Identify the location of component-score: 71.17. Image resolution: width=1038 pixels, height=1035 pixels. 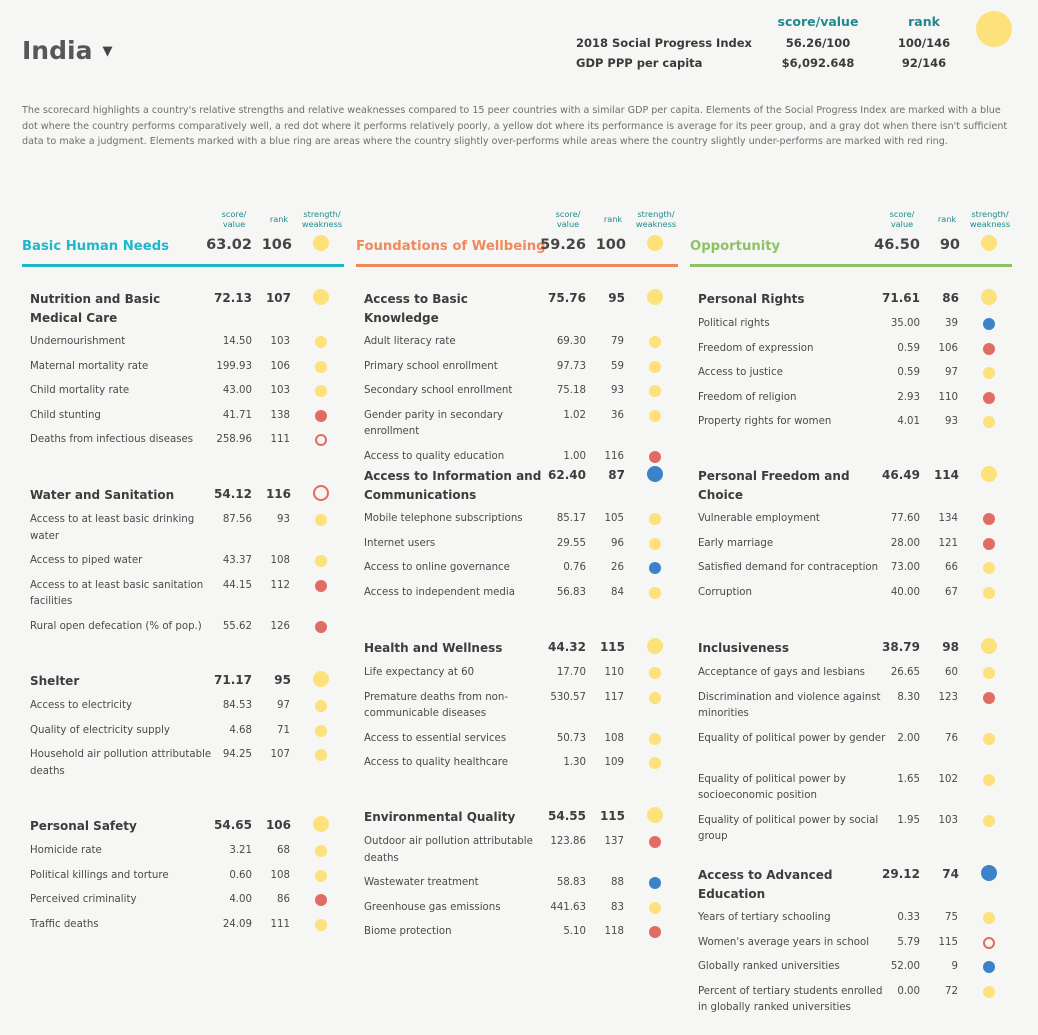
(233, 680).